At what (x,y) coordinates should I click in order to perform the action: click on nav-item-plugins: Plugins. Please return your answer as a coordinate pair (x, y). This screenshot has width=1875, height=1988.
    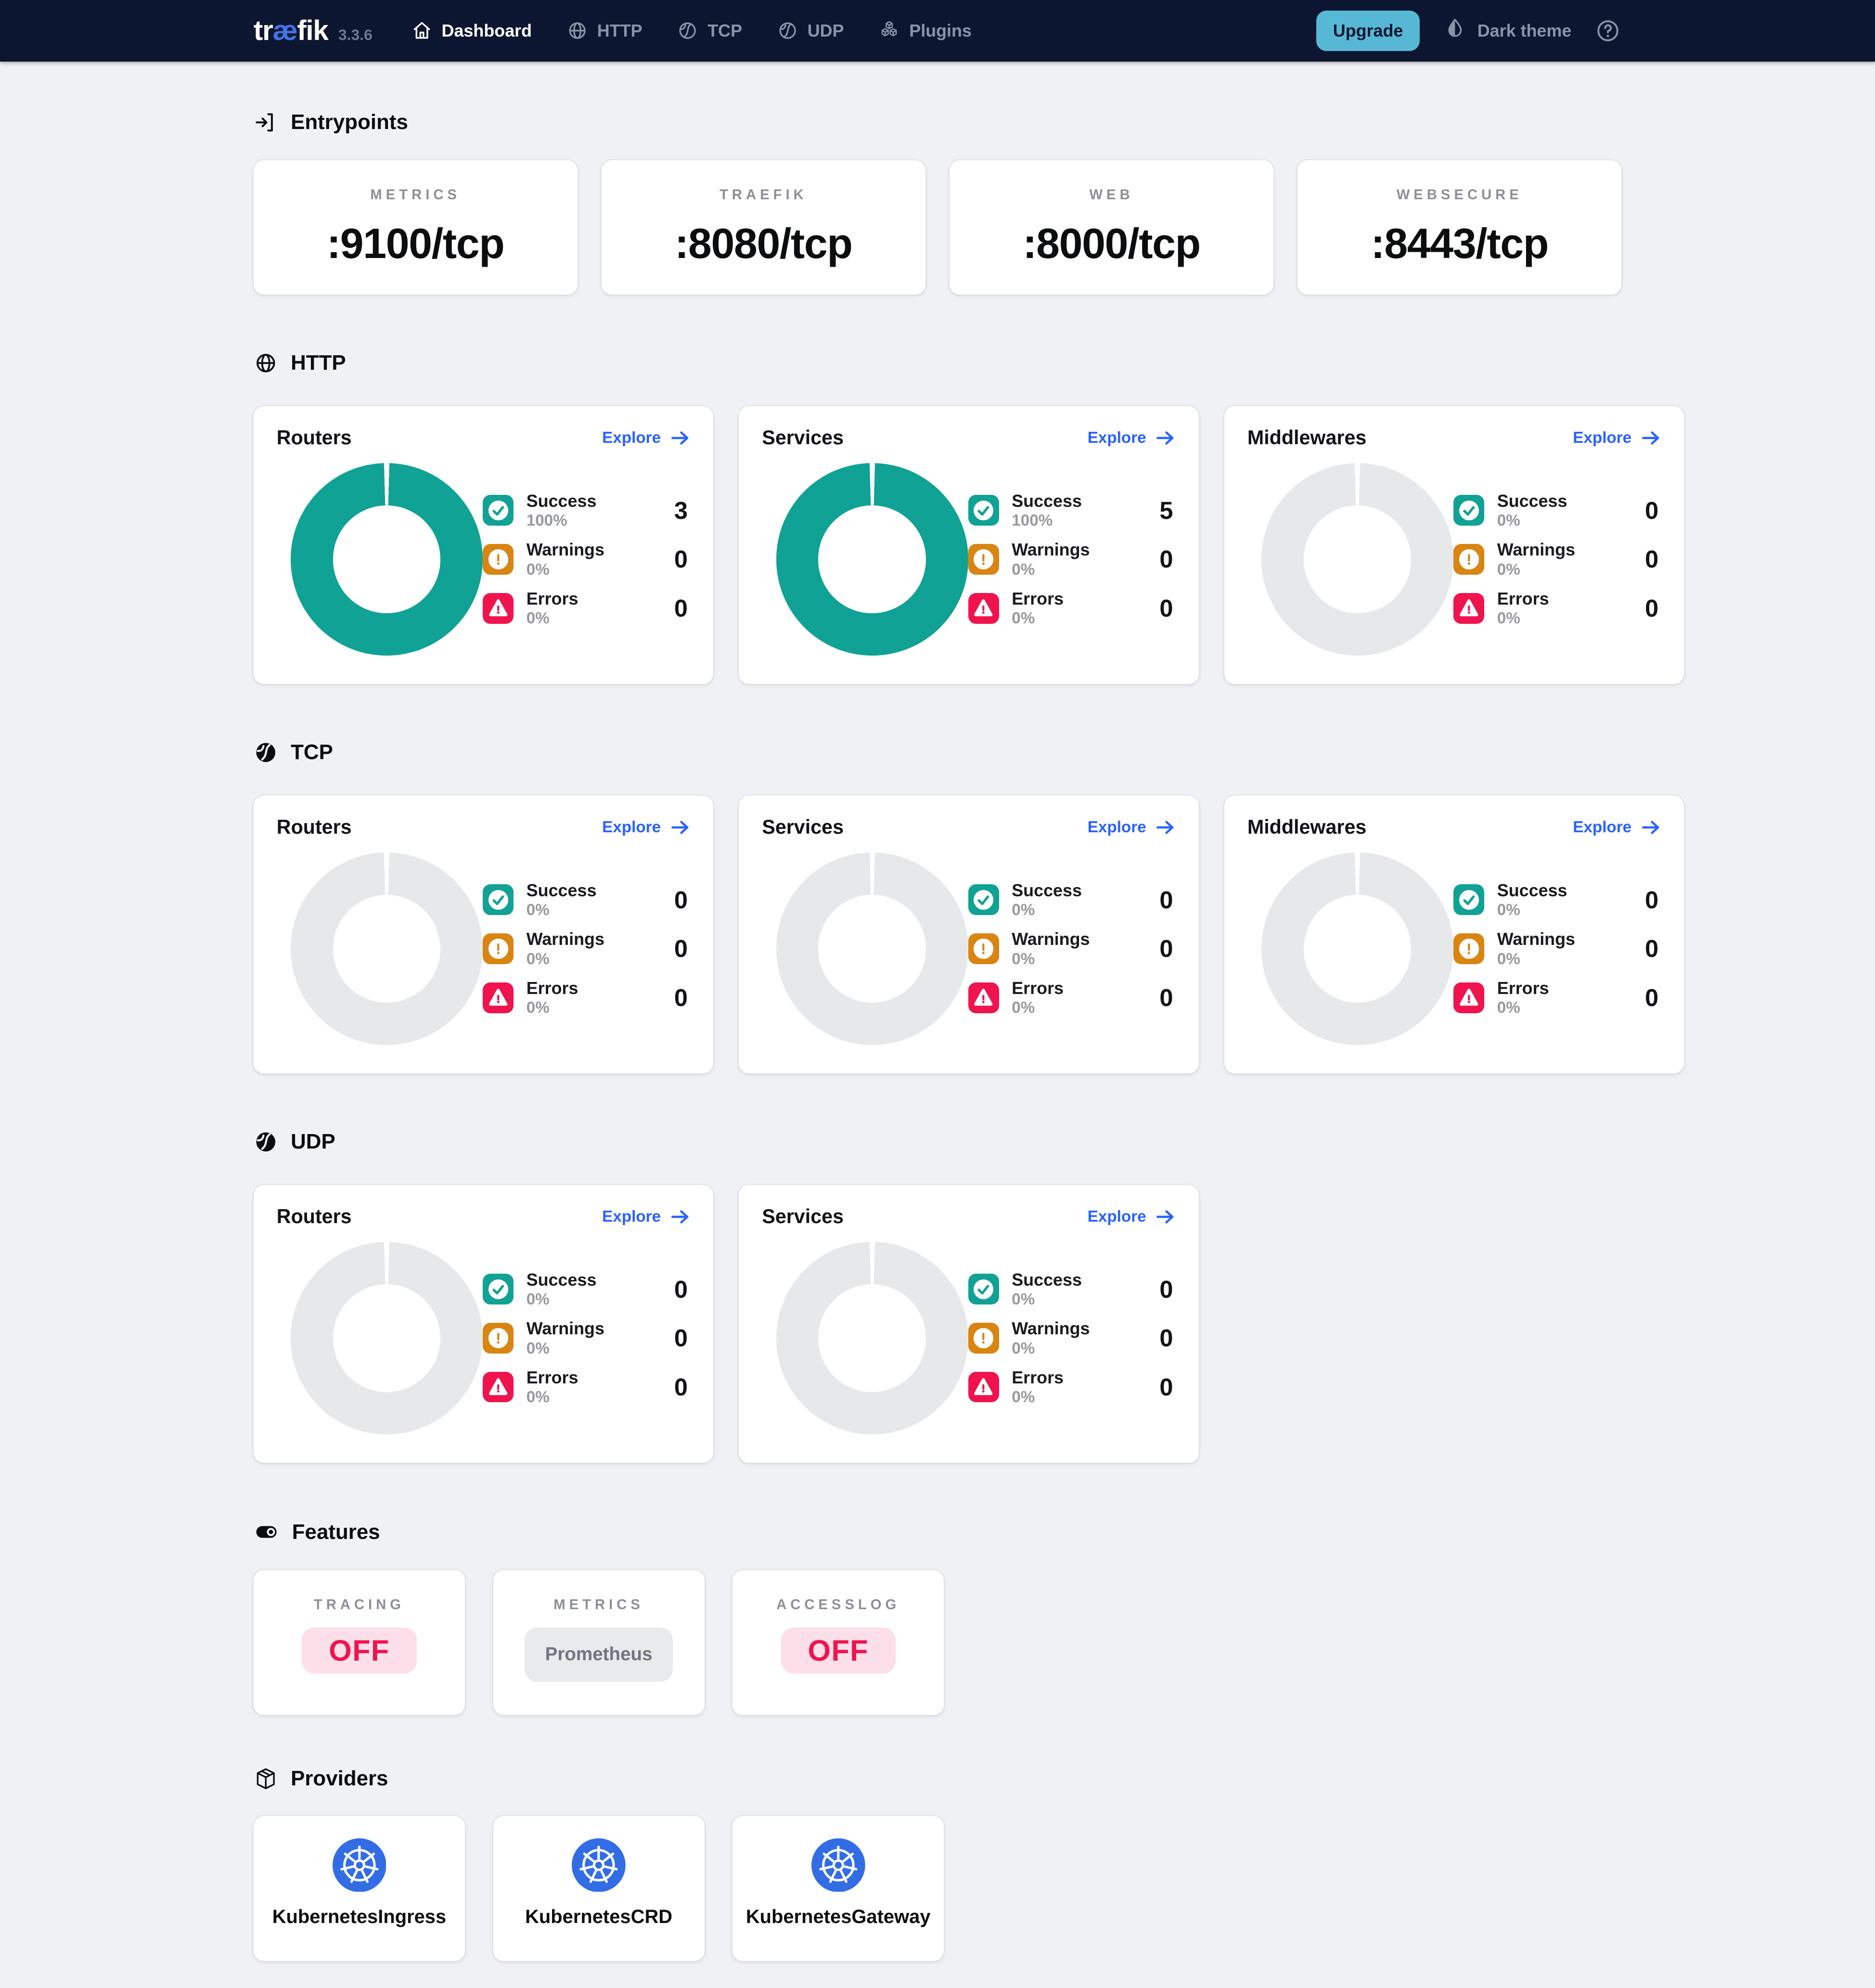
    Looking at the image, I should click on (925, 31).